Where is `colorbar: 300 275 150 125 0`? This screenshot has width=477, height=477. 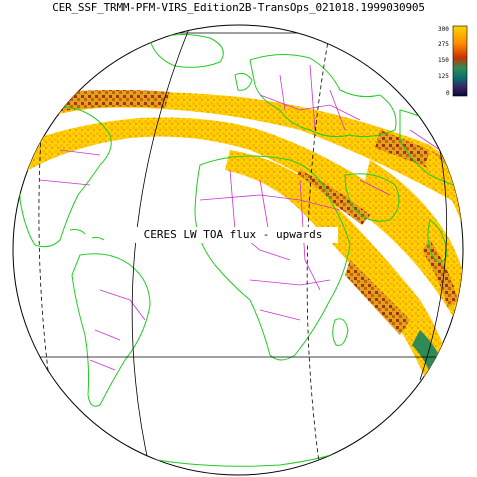 colorbar: 300 275 150 125 0 is located at coordinates (453, 61).